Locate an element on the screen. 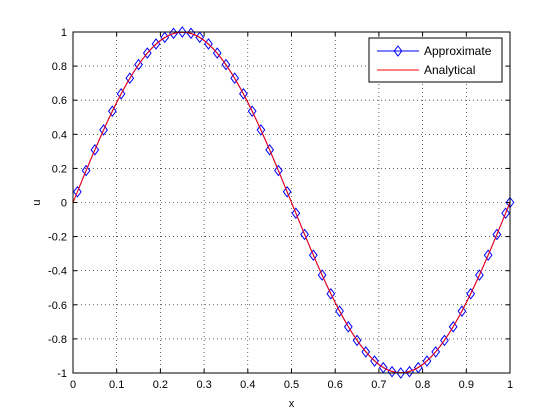  legend-label-approximate: Approximate is located at coordinates (458, 51).